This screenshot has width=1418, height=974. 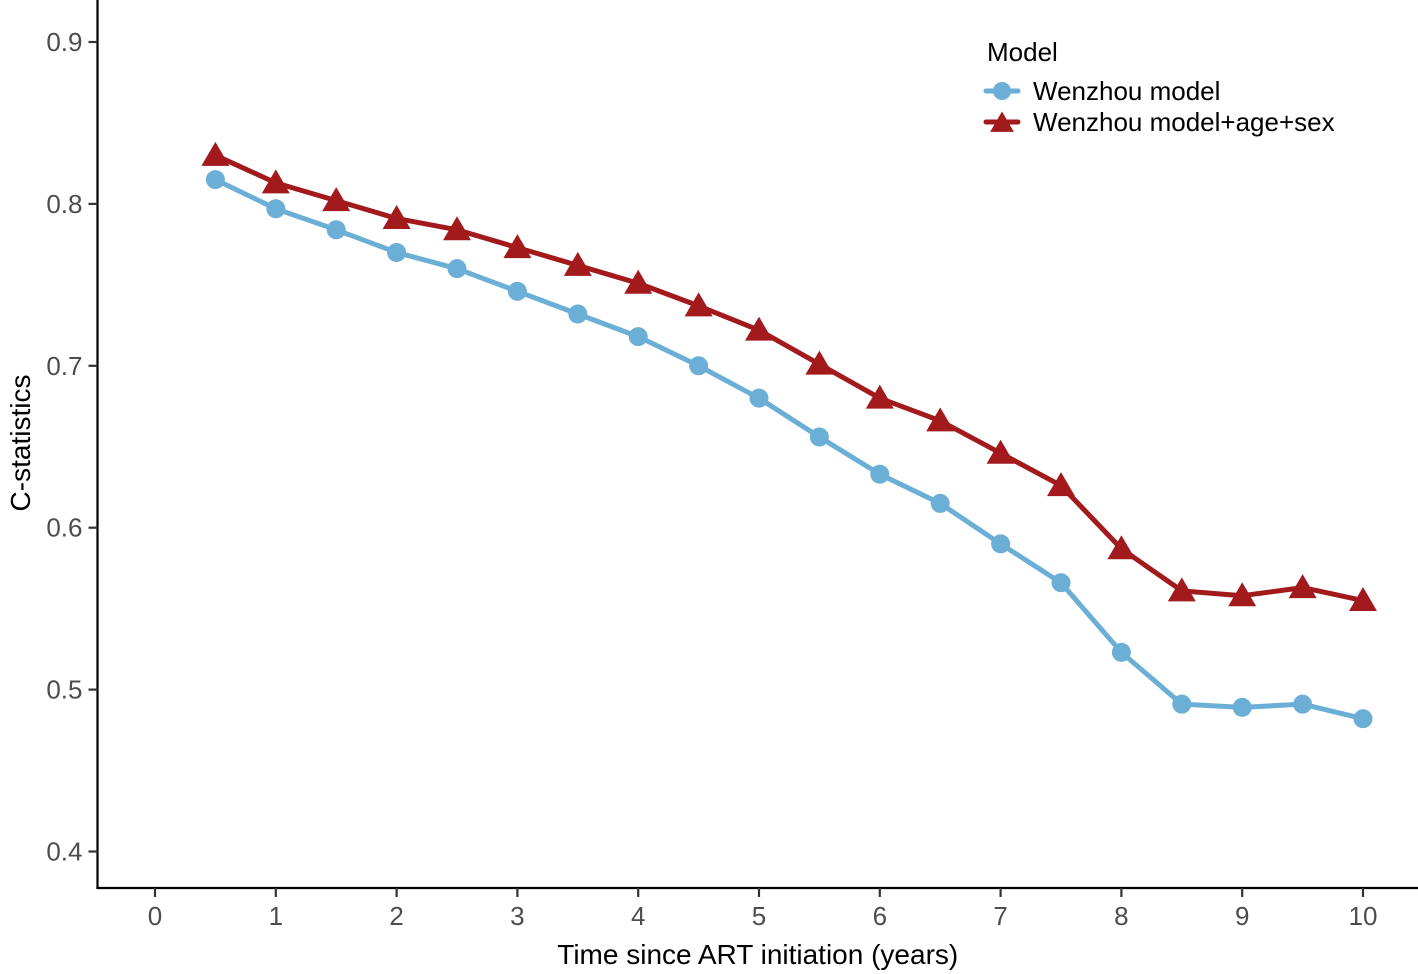 I want to click on y-tick-label: 0.5, so click(x=64, y=690).